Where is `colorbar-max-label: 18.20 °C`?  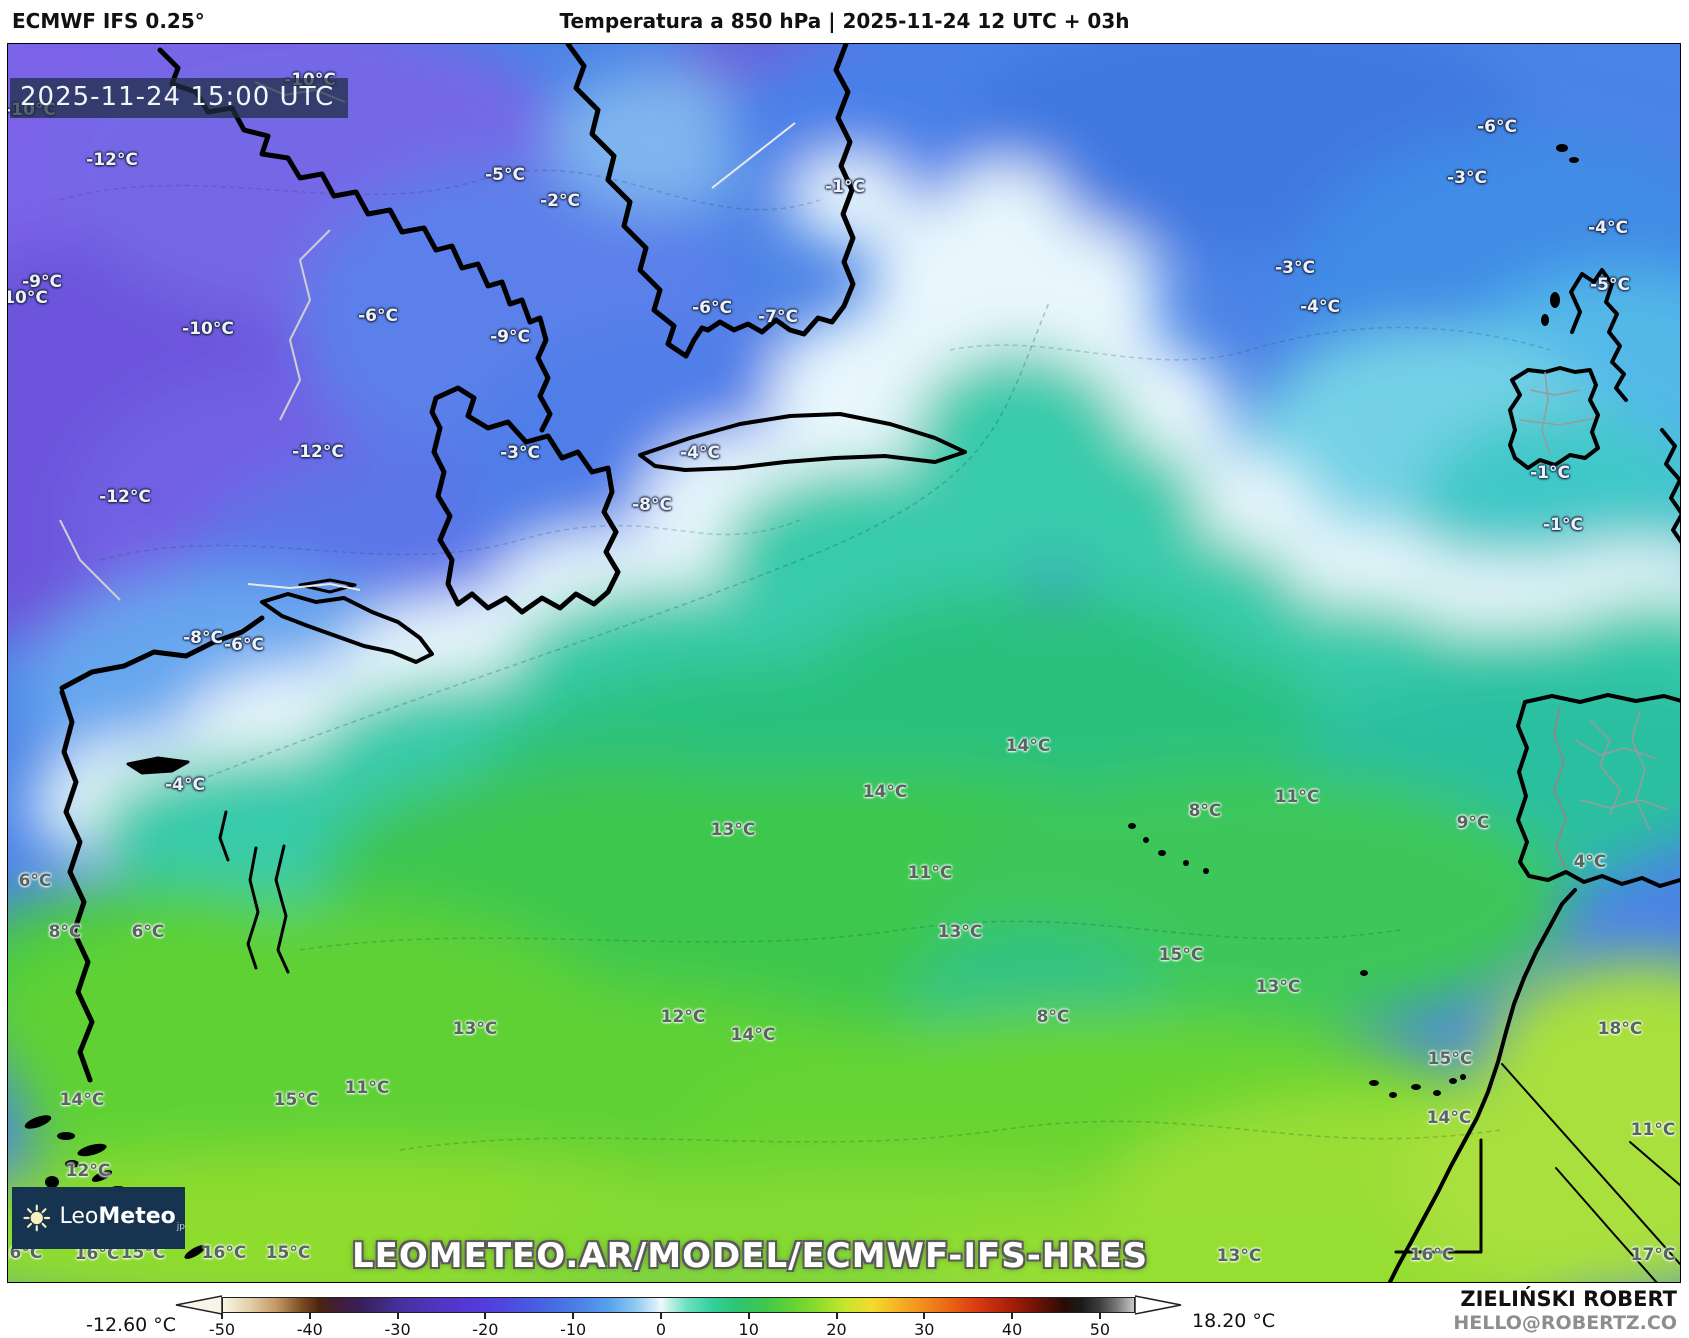 colorbar-max-label: 18.20 °C is located at coordinates (1234, 1321).